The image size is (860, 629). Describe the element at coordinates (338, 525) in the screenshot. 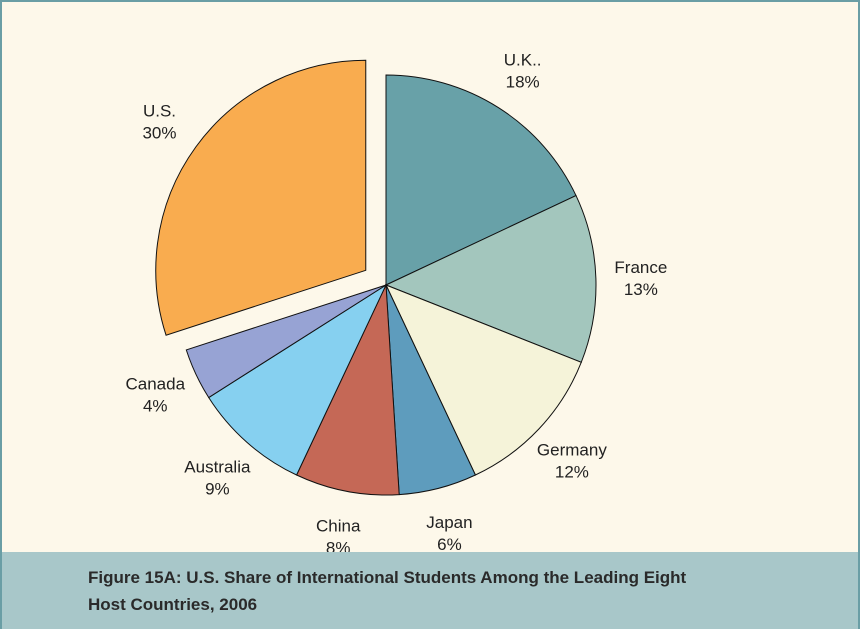

I see `slice-label: China` at that location.